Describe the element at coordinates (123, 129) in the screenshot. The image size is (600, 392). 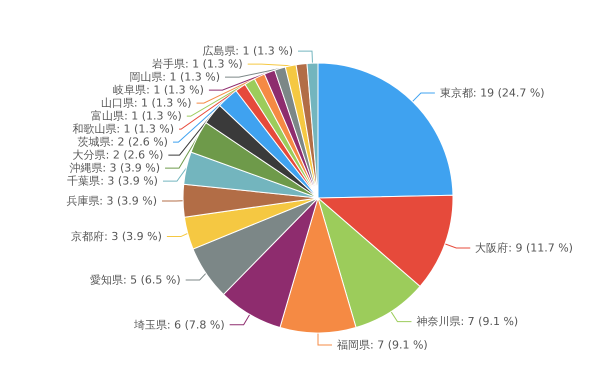
I see `slice-label: 和歌山県: 1 (1.3 %)` at that location.